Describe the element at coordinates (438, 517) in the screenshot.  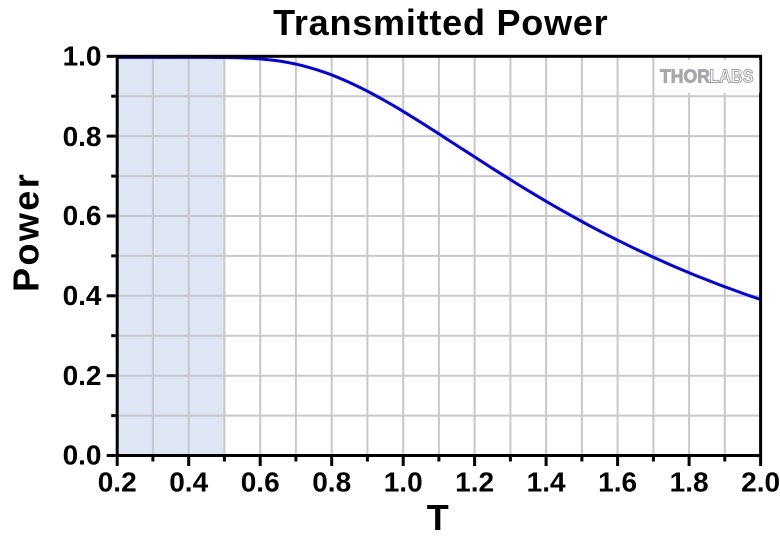
I see `svg-text: T` at that location.